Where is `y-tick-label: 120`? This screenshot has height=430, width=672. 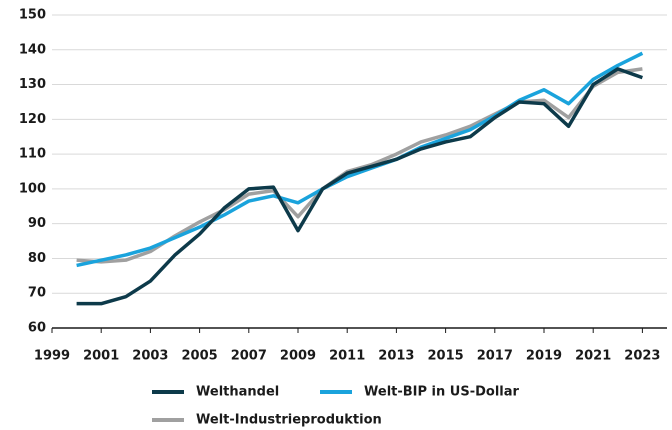
y-tick-label: 120 is located at coordinates (32, 119).